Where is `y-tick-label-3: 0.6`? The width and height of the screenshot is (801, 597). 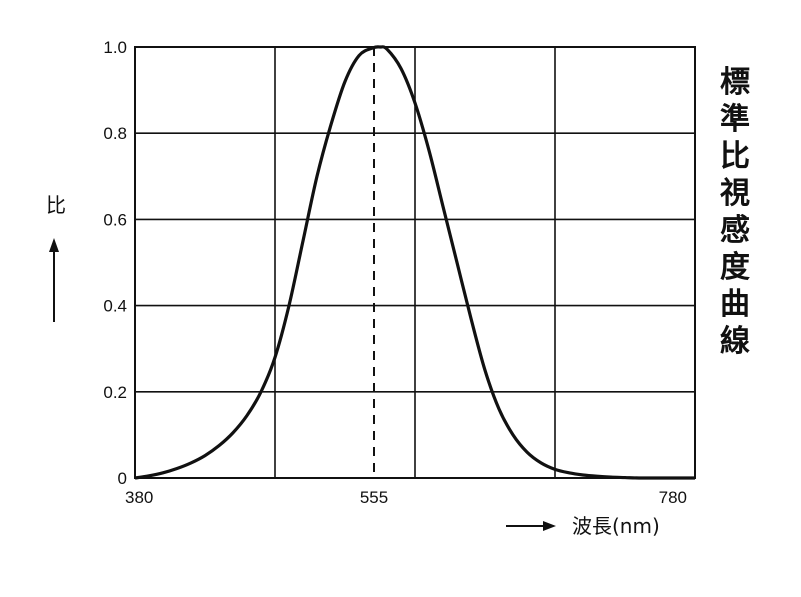 y-tick-label-3: 0.6 is located at coordinates (115, 219).